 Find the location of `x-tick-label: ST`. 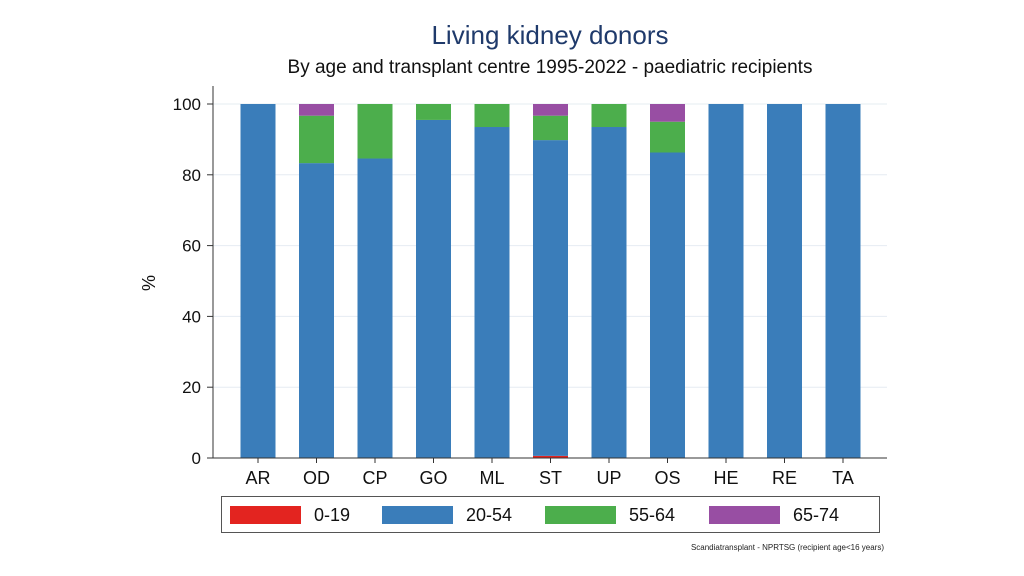

x-tick-label: ST is located at coordinates (550, 478).